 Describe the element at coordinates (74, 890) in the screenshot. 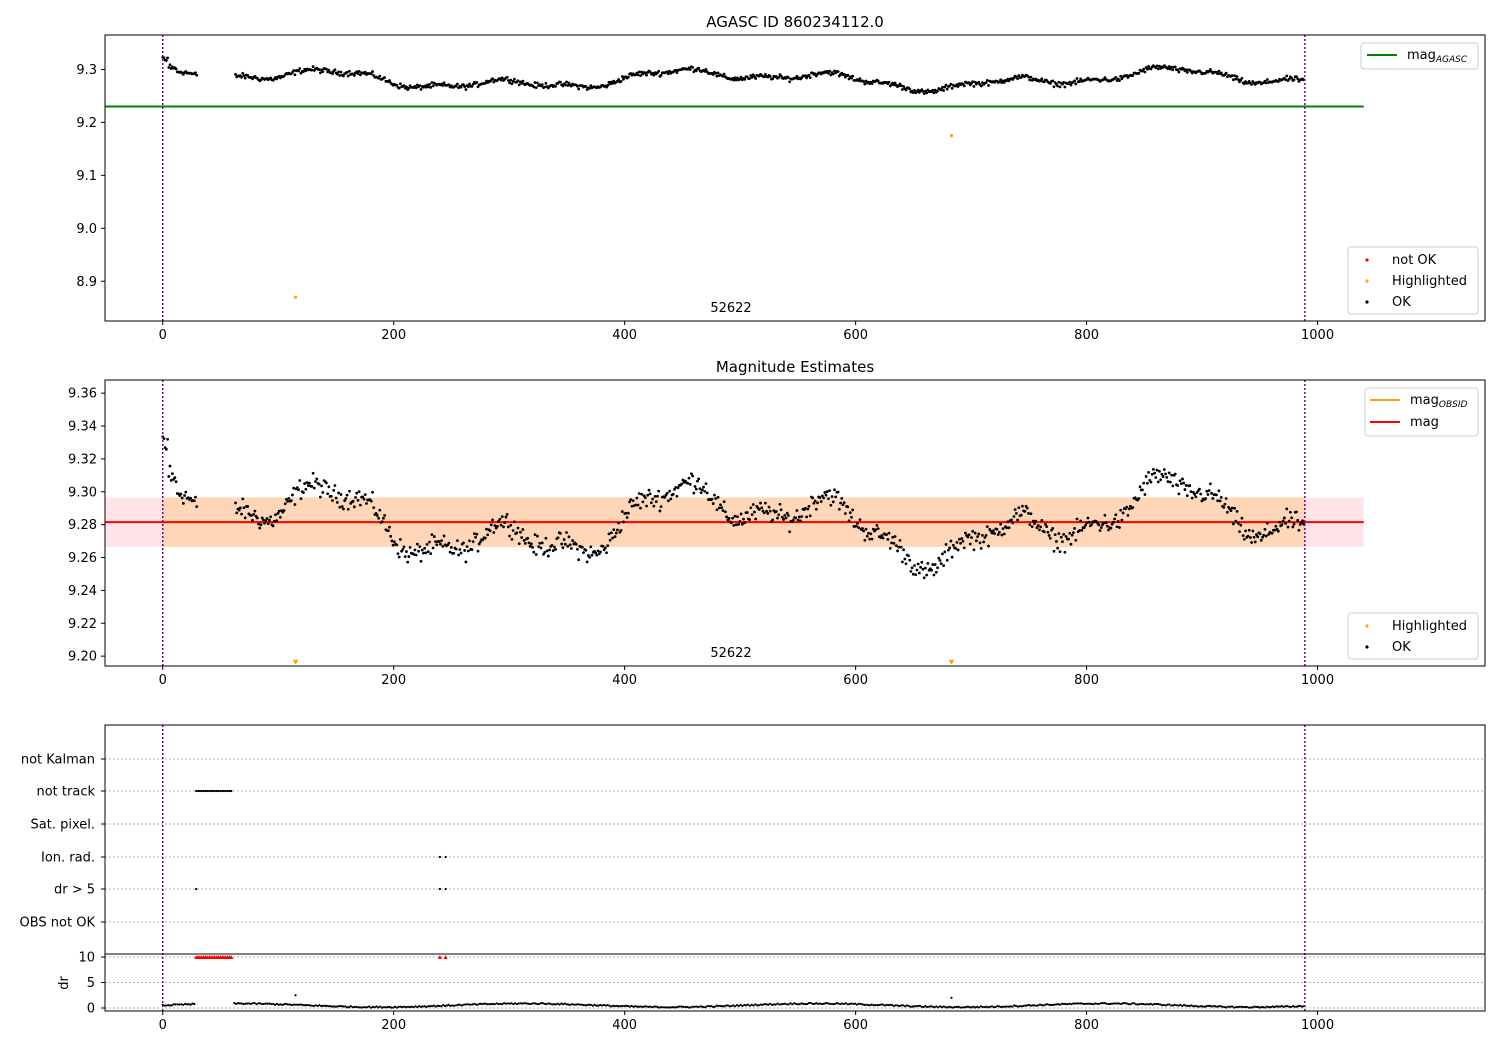

I see `flag-label: dr > 5` at that location.